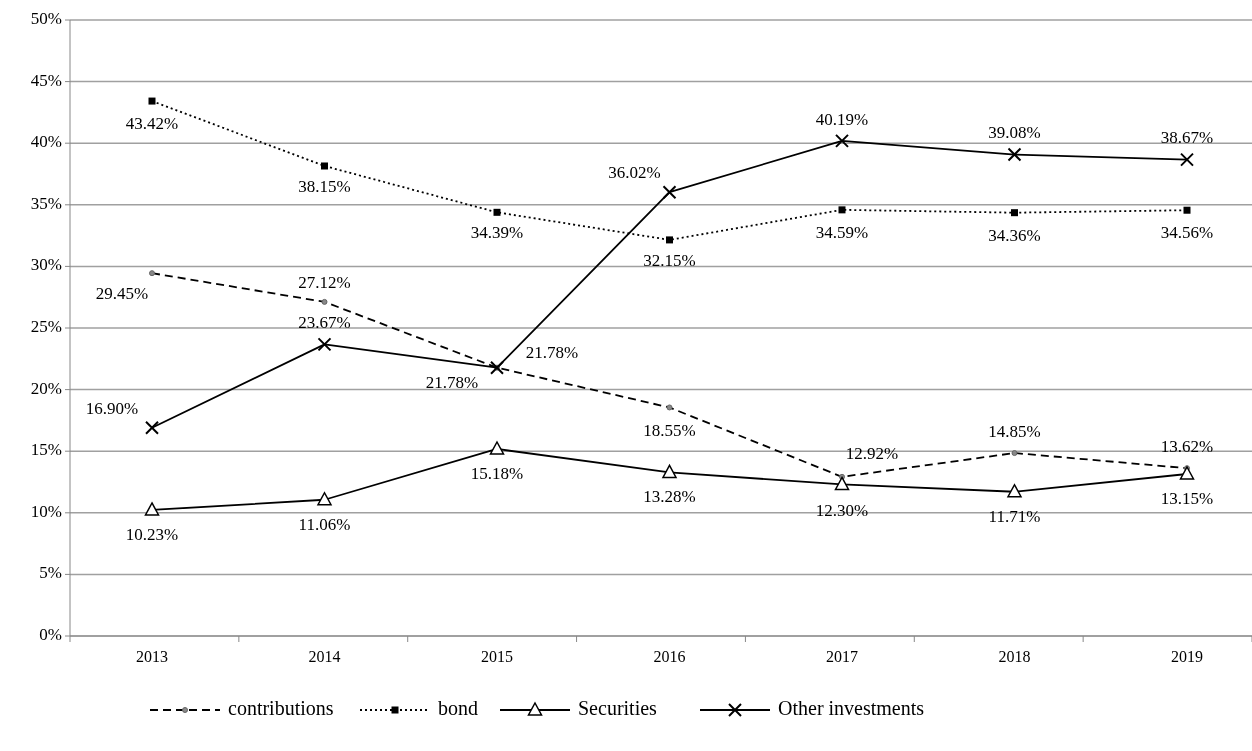 The height and width of the screenshot is (751, 1252). Describe the element at coordinates (46, 18) in the screenshot. I see `y-tick-label: 50%` at that location.